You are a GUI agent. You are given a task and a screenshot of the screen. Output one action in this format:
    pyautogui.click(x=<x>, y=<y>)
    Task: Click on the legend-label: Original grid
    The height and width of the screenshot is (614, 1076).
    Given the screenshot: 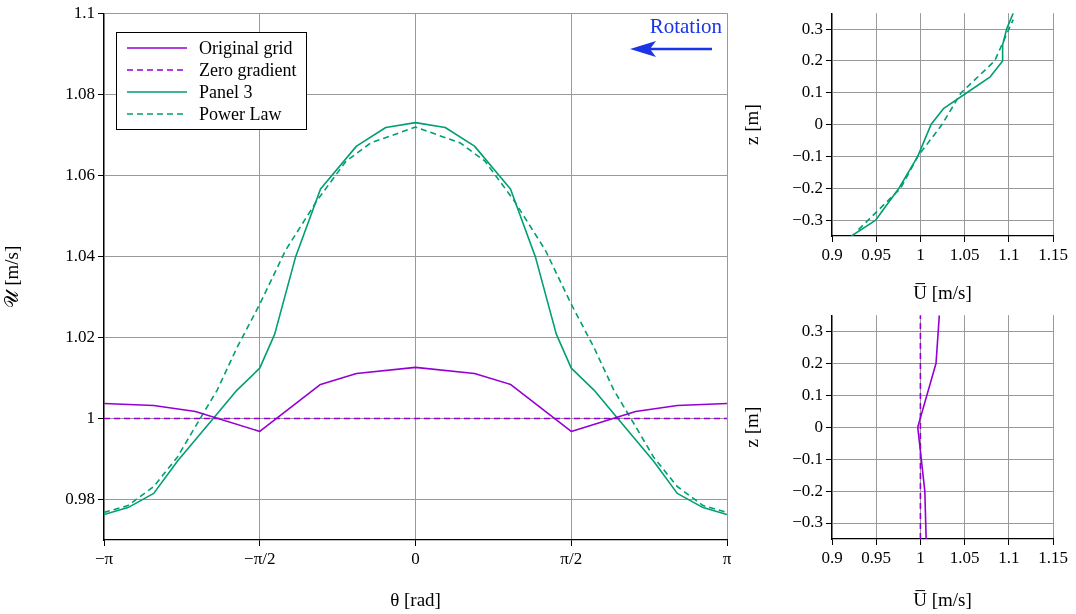 What is the action you would take?
    pyautogui.click(x=246, y=48)
    